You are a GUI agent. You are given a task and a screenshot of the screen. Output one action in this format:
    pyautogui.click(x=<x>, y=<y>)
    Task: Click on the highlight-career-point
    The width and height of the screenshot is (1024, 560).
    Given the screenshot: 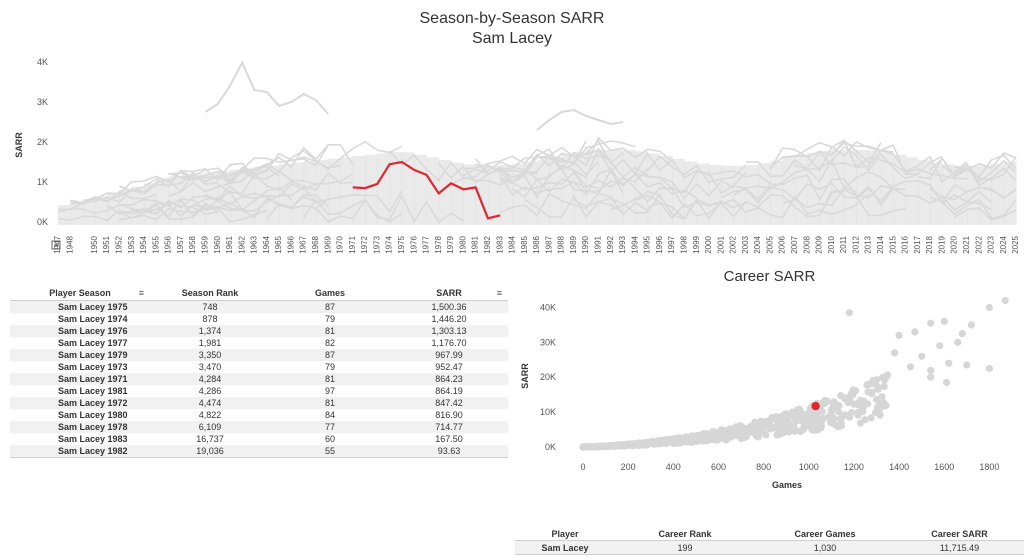 What is the action you would take?
    pyautogui.click(x=815, y=406)
    